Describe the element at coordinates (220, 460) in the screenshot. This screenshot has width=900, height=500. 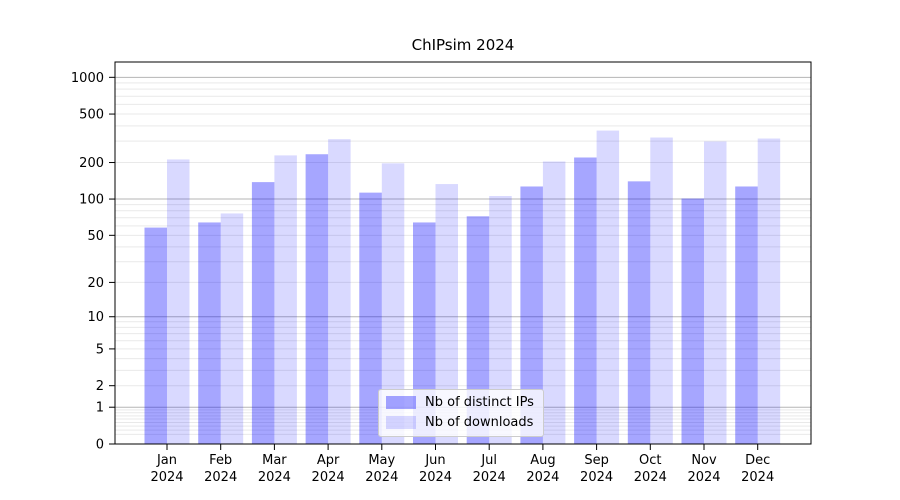
I see `x-tick-label-month: Feb` at that location.